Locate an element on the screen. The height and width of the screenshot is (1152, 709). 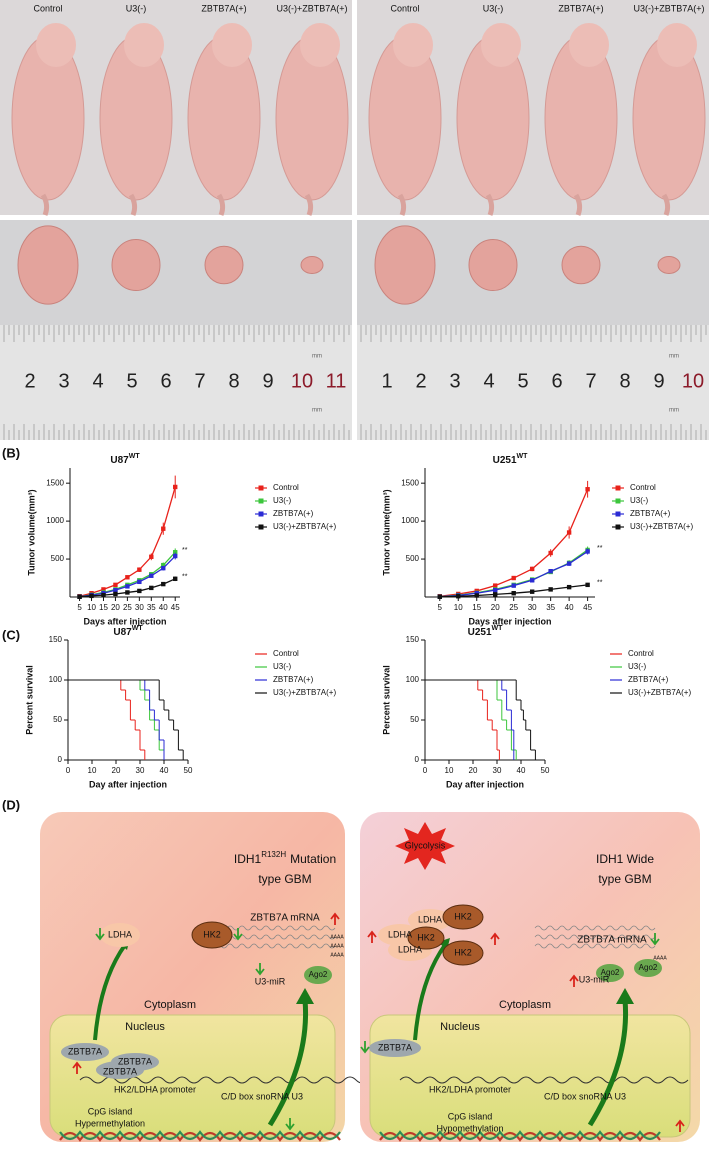
x-tick-label: 5 is located at coordinates (79, 607).